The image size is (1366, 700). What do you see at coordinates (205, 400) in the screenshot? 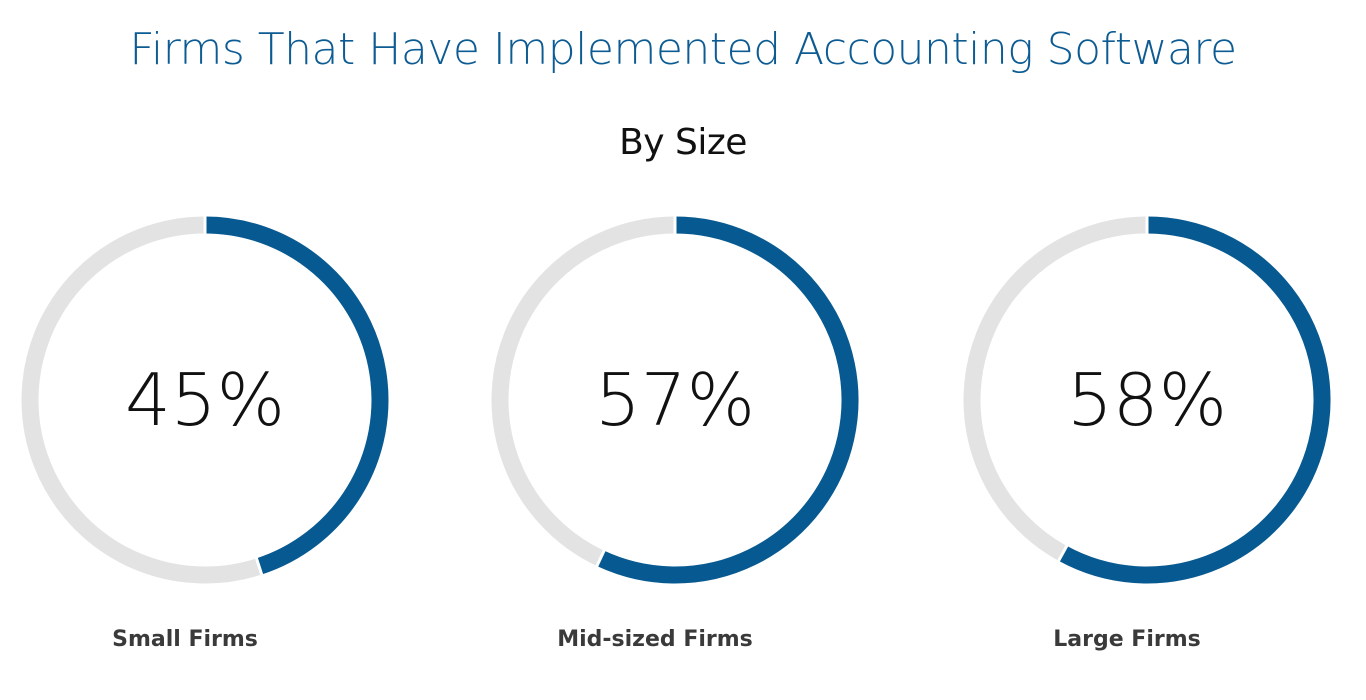
I see `percent-value: 45%` at bounding box center [205, 400].